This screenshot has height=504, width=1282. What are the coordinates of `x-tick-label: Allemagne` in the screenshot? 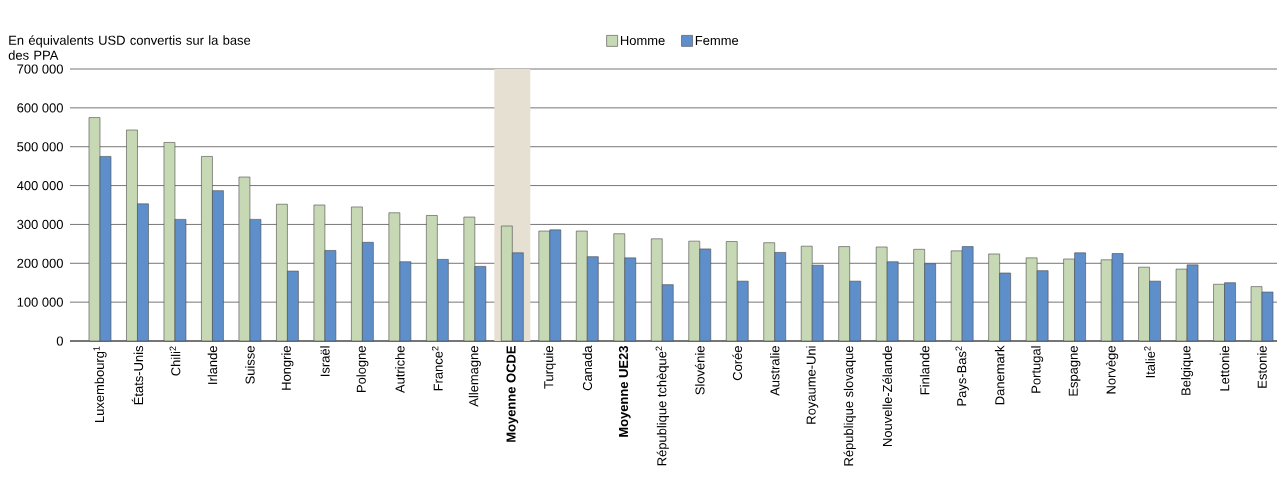 It's located at (474, 376).